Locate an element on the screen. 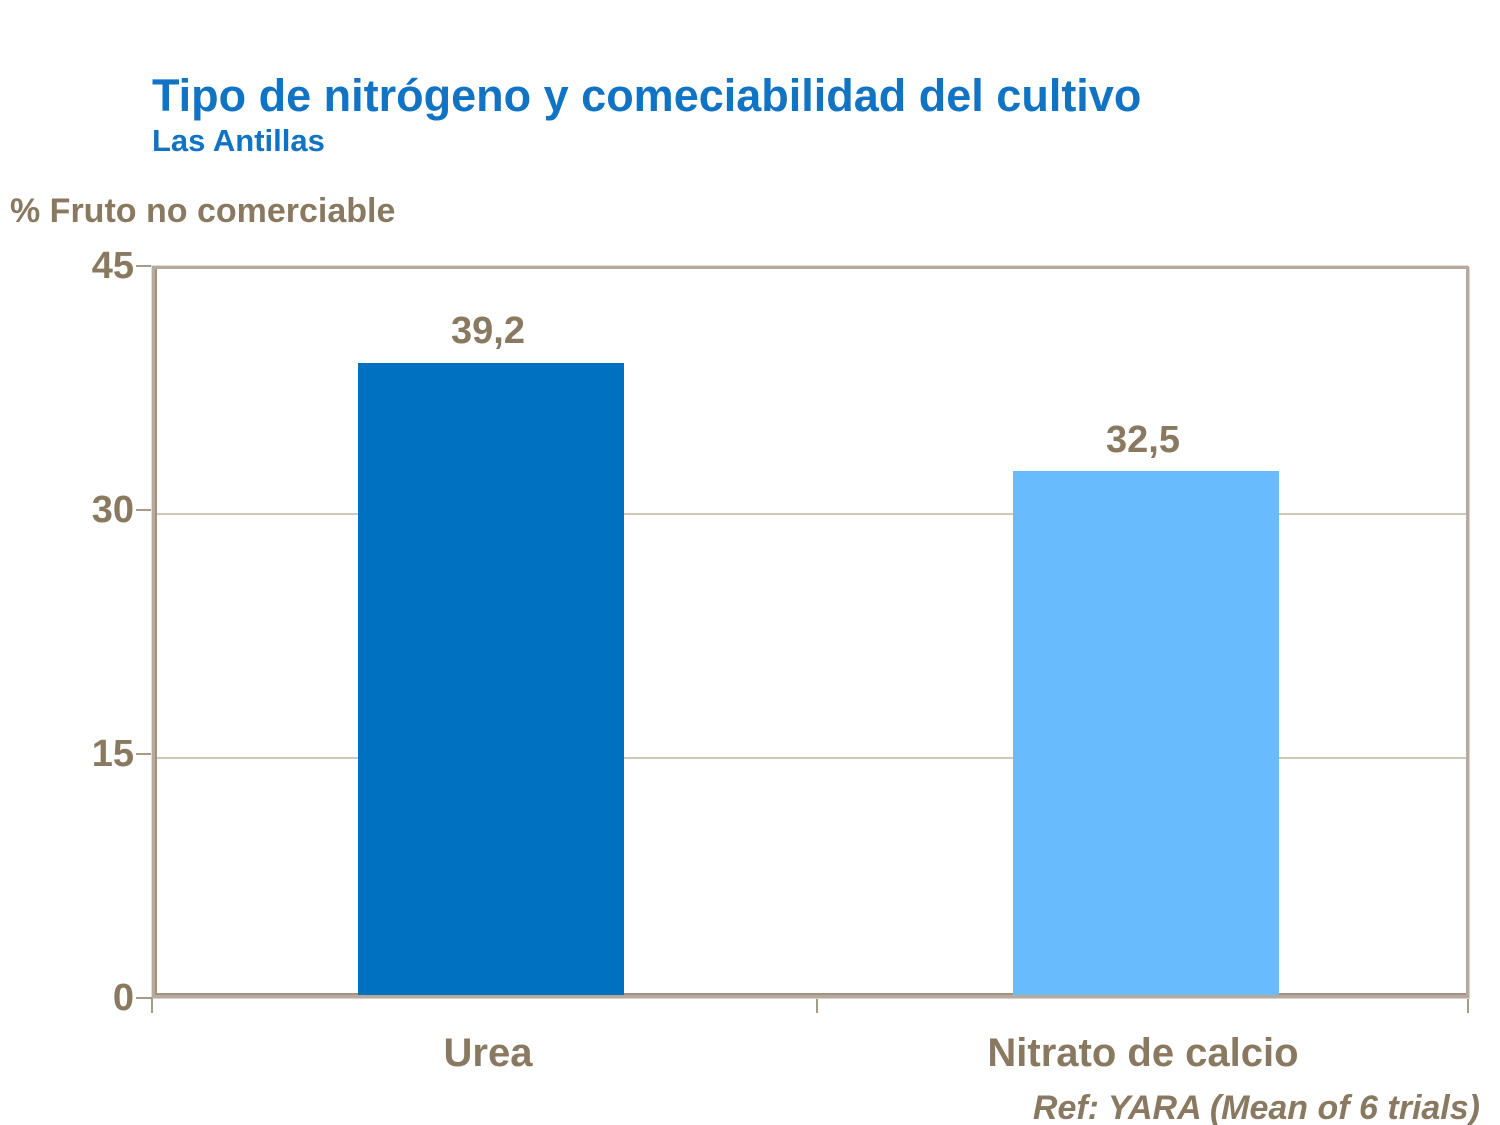 The width and height of the screenshot is (1500, 1125). y-axis-line is located at coordinates (156, 632).